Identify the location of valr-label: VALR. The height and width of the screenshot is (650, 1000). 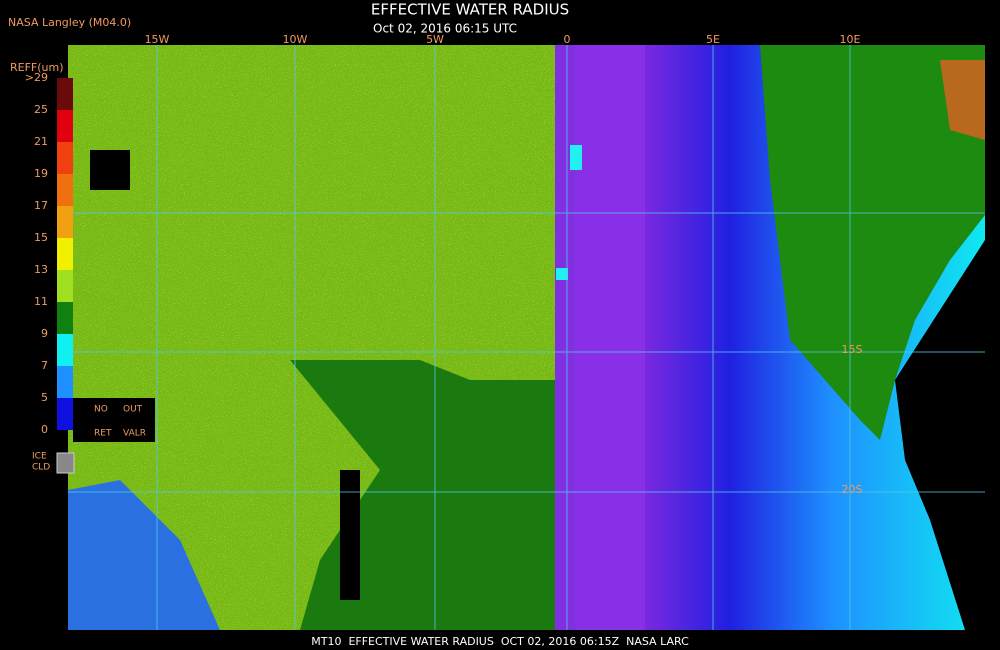
(134, 434).